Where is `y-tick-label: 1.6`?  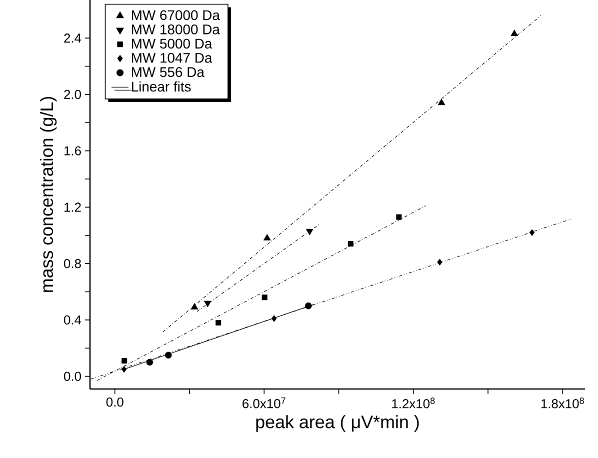
y-tick-label: 1.6 is located at coordinates (72, 151).